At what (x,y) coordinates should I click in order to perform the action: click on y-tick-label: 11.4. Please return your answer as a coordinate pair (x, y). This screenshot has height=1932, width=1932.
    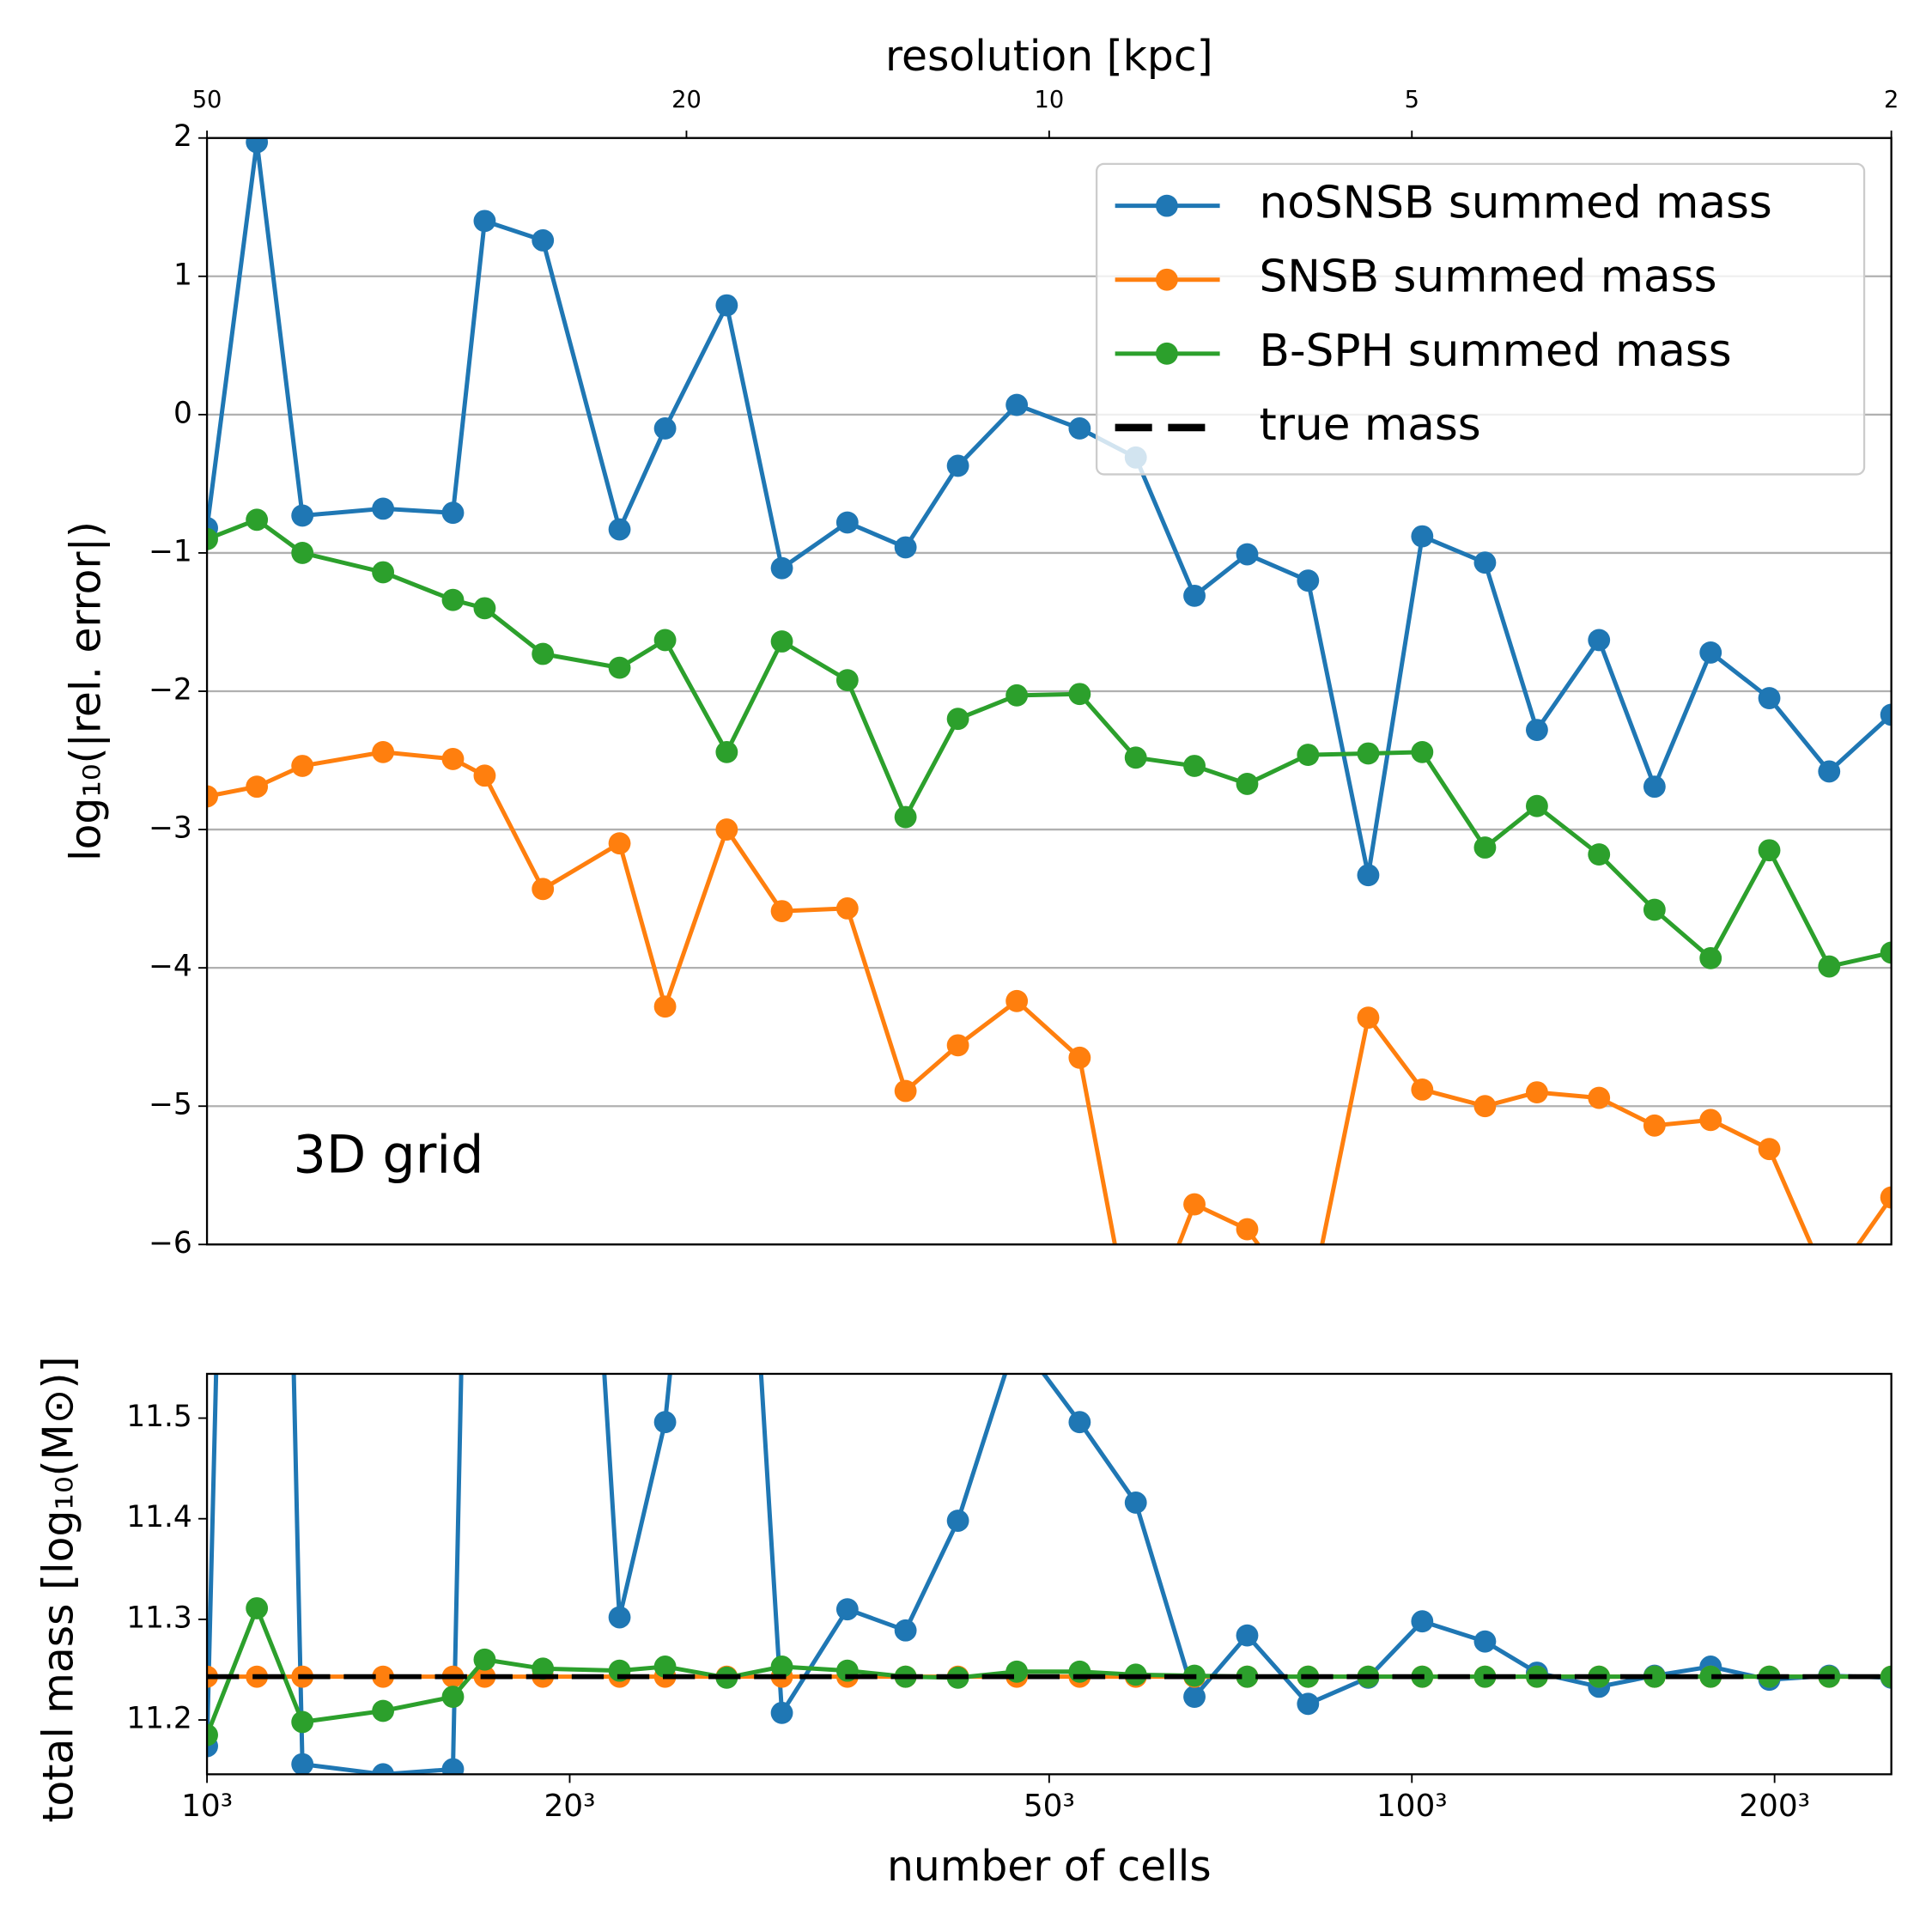
    Looking at the image, I should click on (159, 1517).